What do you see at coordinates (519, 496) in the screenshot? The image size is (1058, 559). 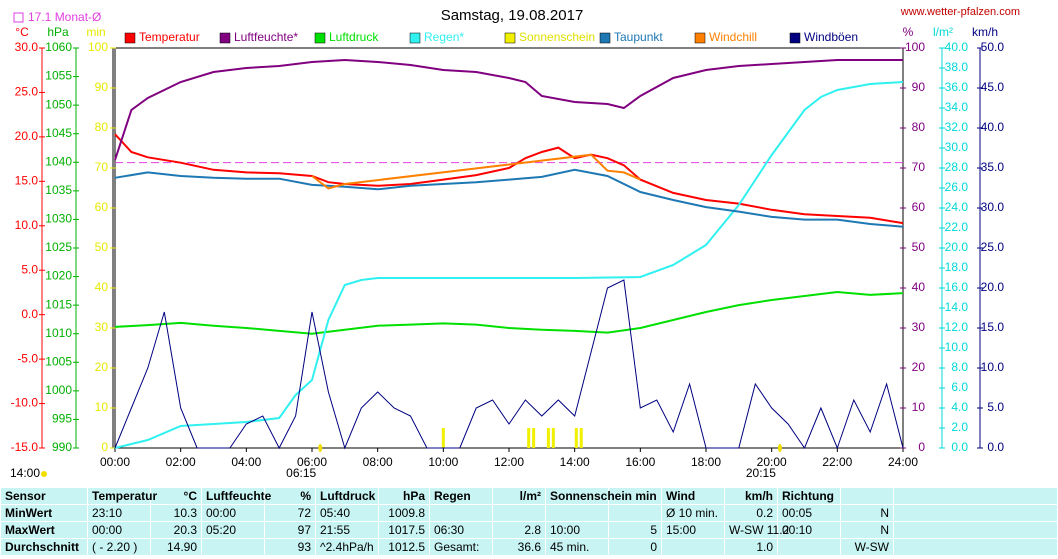 I see `table-cell: l/m²` at bounding box center [519, 496].